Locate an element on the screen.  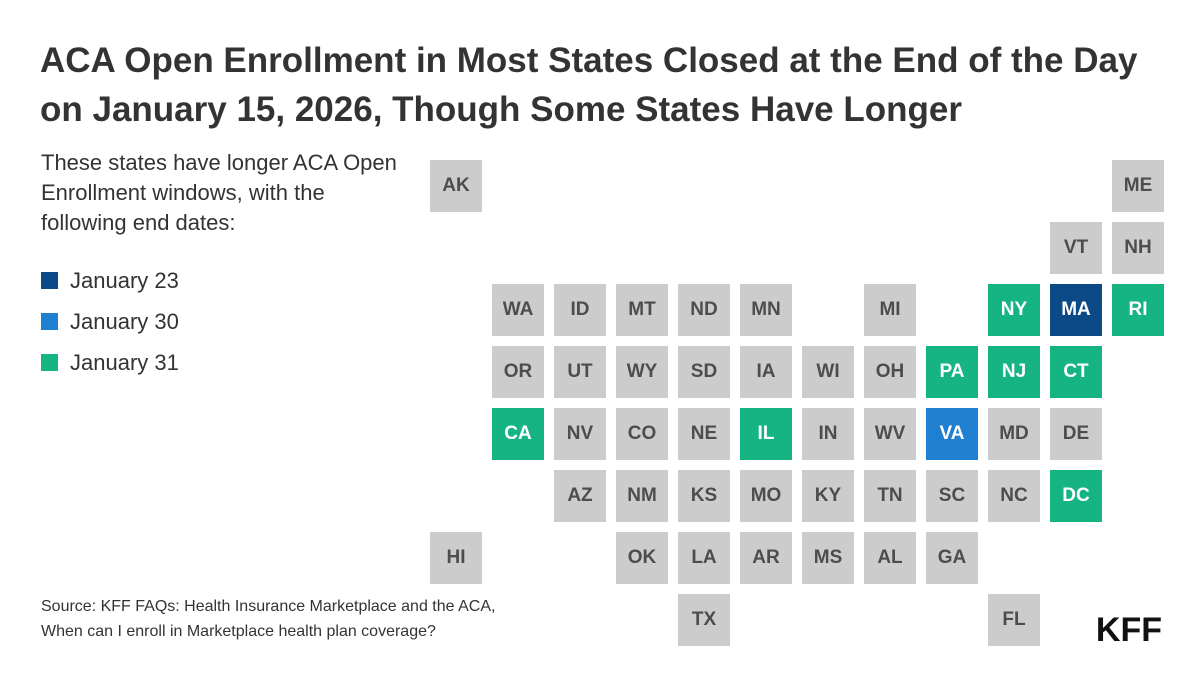
state-tile-mi: MI is located at coordinates (890, 310).